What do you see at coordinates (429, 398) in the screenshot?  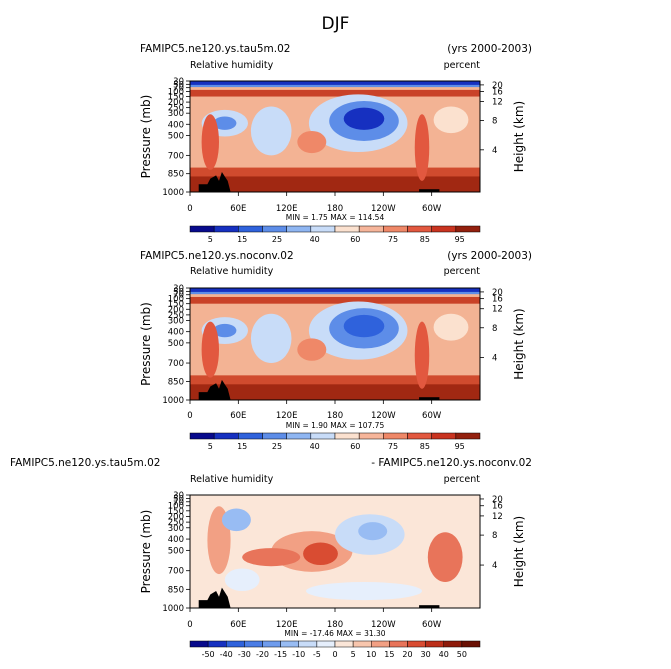 I see `topography-andes` at bounding box center [429, 398].